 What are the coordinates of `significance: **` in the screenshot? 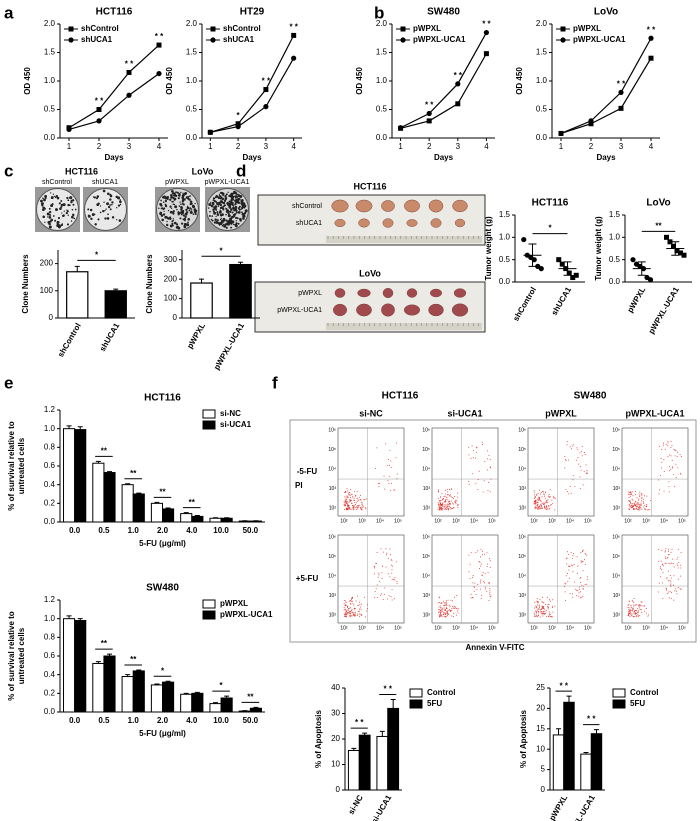 It's located at (658, 225).